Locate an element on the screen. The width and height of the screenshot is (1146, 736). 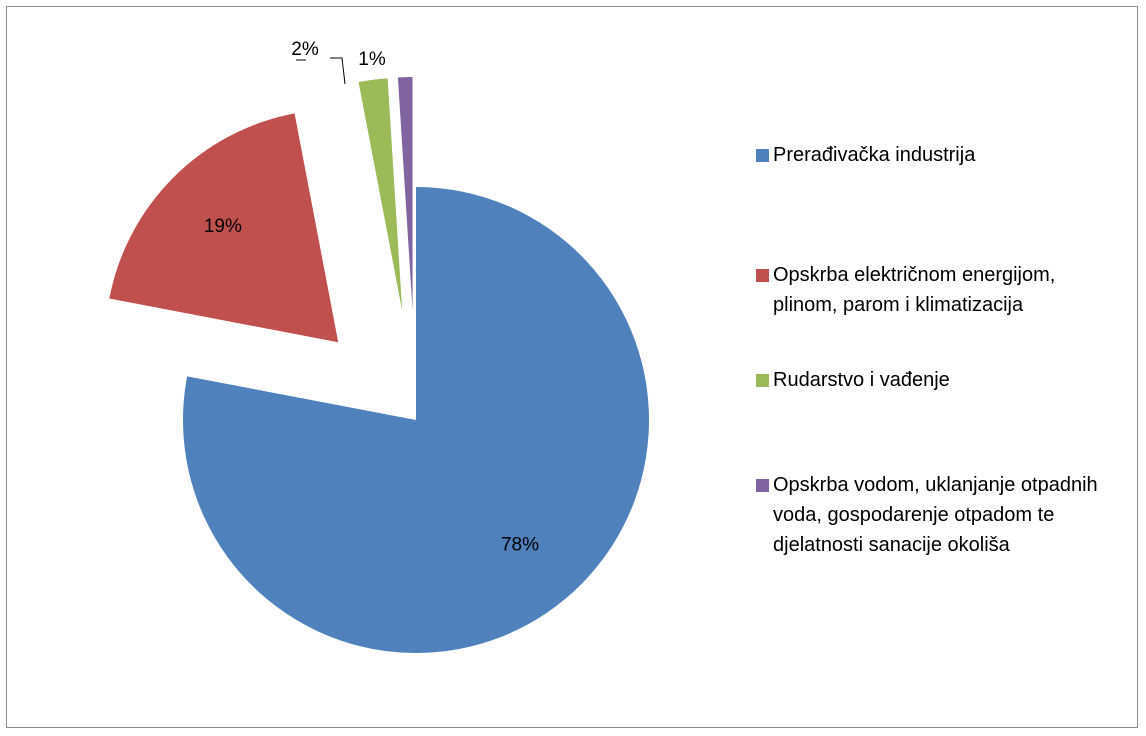
data-label: 2% is located at coordinates (305, 49).